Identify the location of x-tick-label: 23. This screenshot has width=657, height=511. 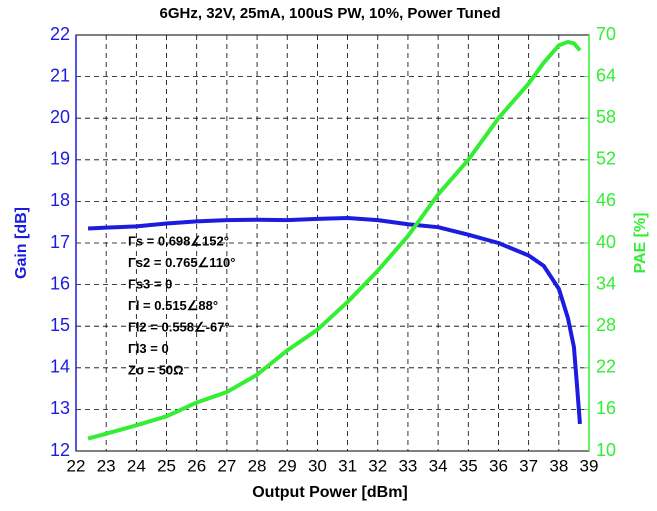
(106, 465).